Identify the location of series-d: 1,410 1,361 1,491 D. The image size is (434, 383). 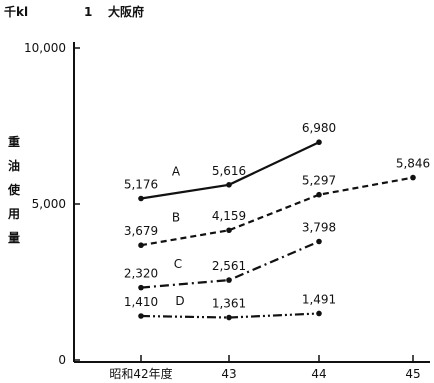
(230, 306).